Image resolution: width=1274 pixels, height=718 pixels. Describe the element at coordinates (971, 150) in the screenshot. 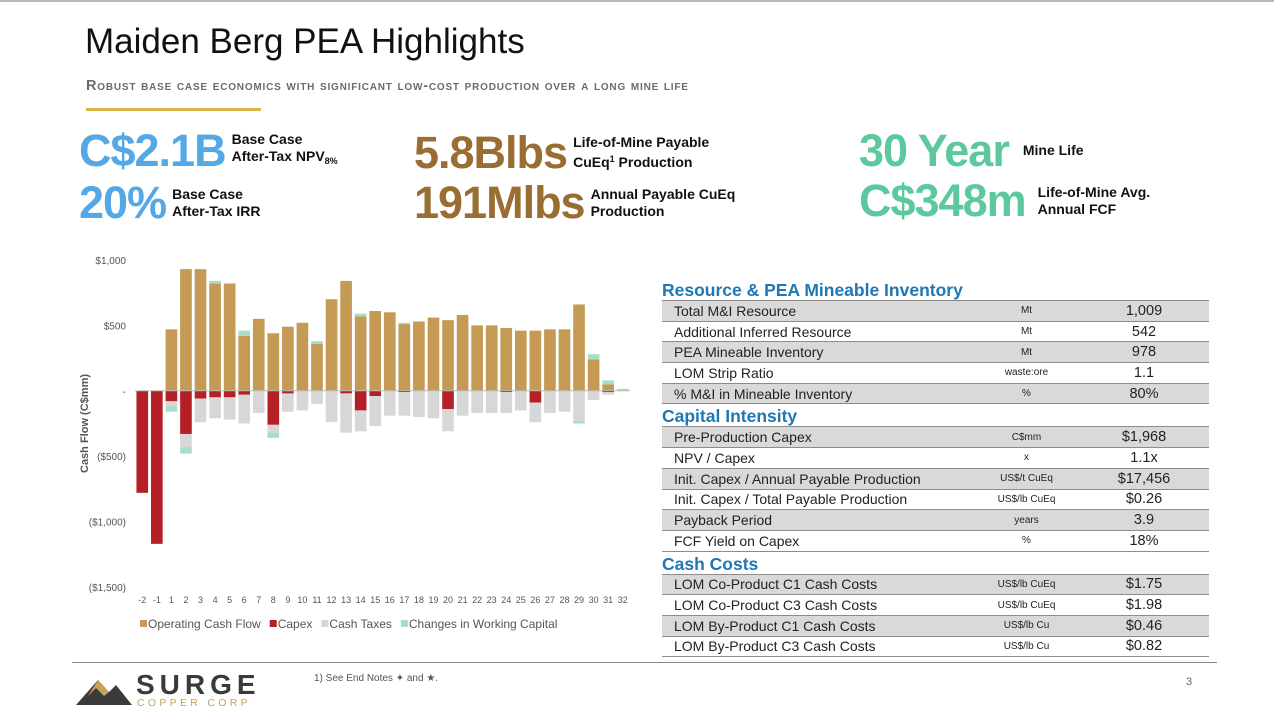

I see `kpi-mine-life: 30 Year Mine Life` at that location.